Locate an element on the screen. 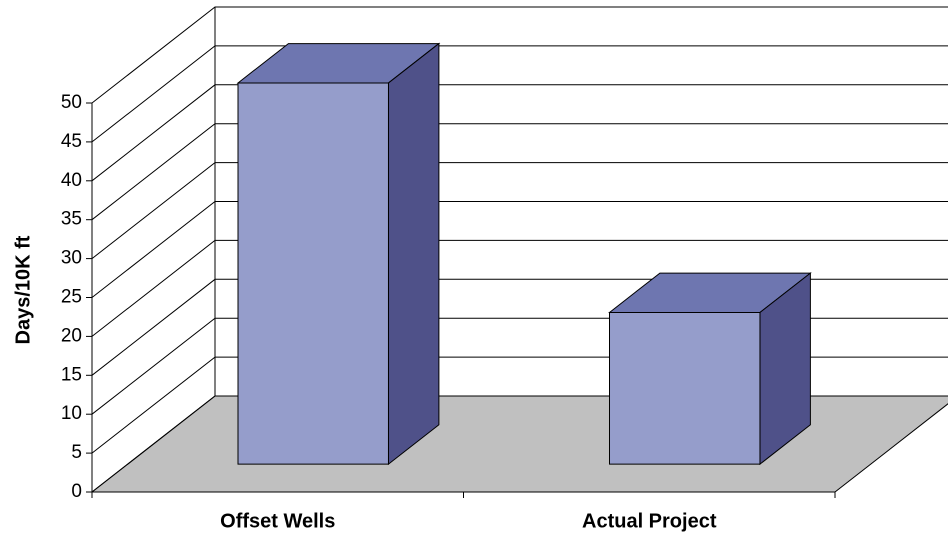 The width and height of the screenshot is (948, 540). x-tick-label: Offset Wells is located at coordinates (277, 521).